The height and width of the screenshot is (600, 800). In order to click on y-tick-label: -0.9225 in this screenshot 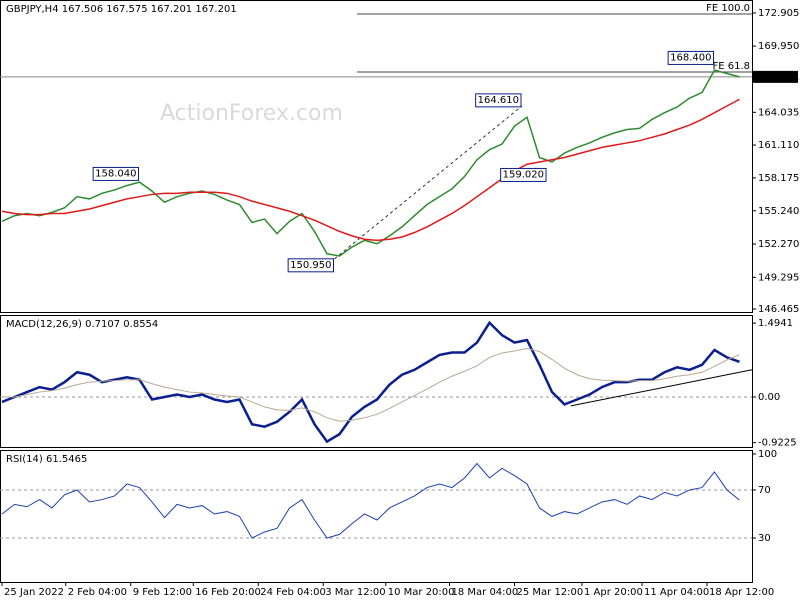, I will do `click(777, 443)`.